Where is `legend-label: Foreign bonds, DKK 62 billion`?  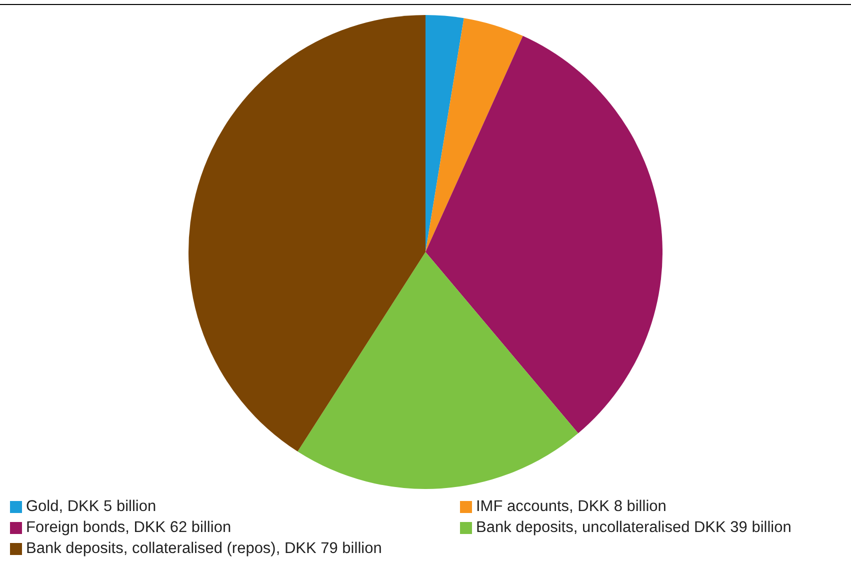 legend-label: Foreign bonds, DKK 62 billion is located at coordinates (129, 527).